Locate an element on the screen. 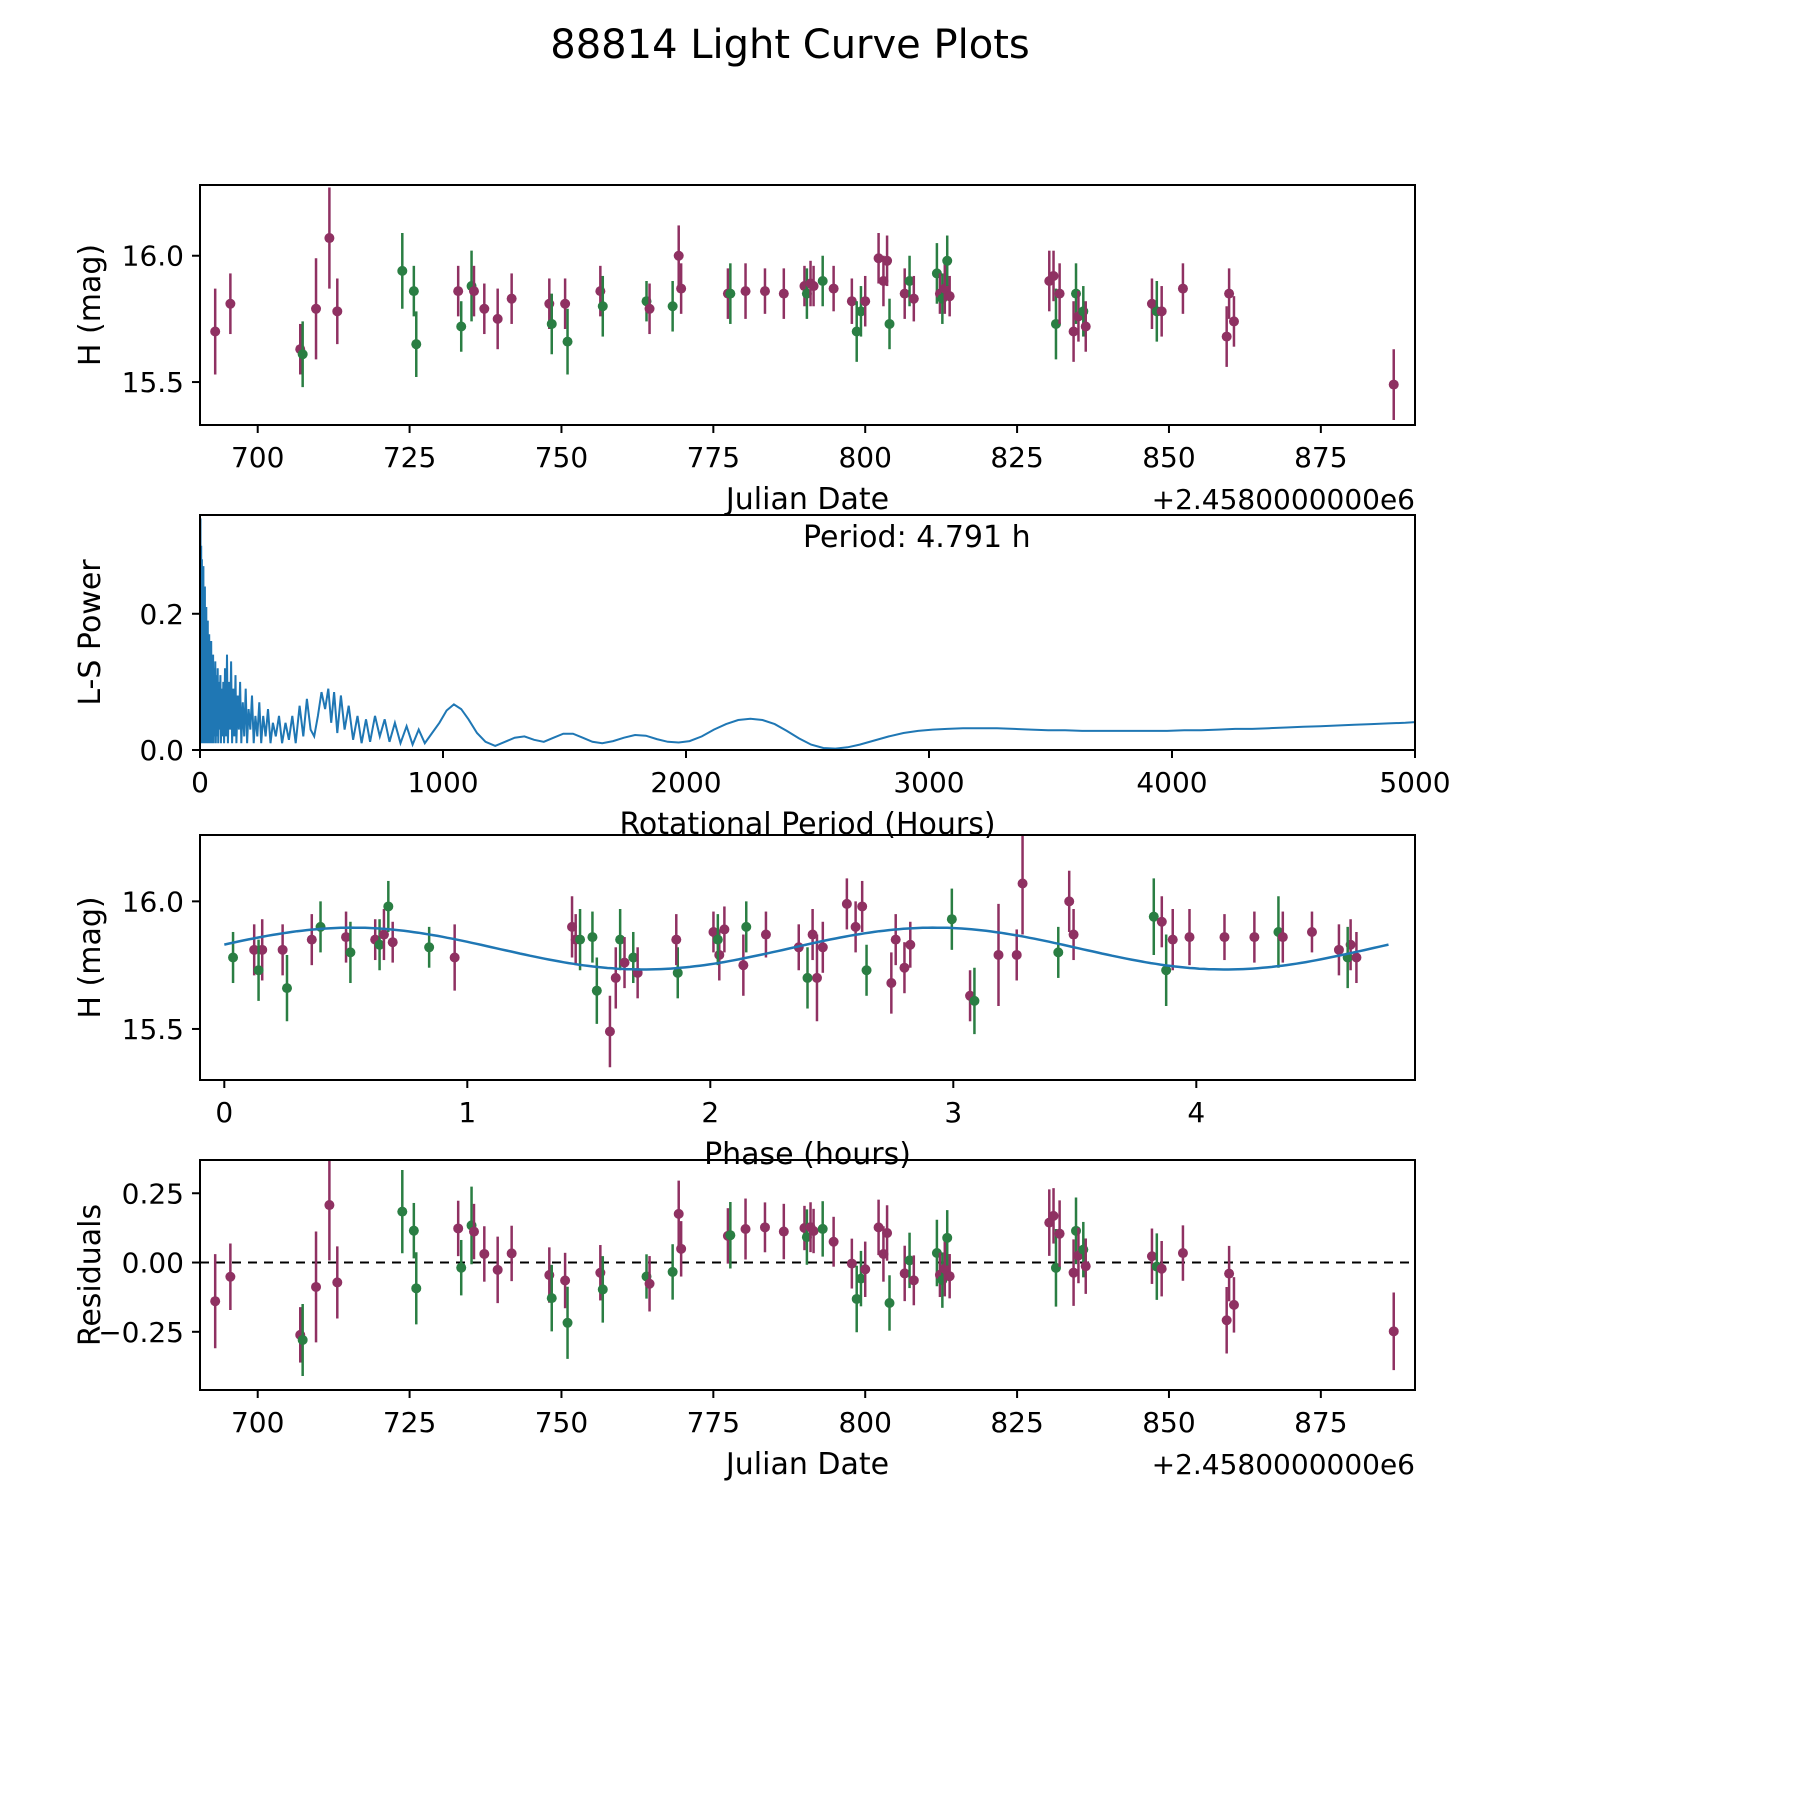 The width and height of the screenshot is (1800, 1800). x-axis-label: Rotational Period (Hours) is located at coordinates (807, 824).